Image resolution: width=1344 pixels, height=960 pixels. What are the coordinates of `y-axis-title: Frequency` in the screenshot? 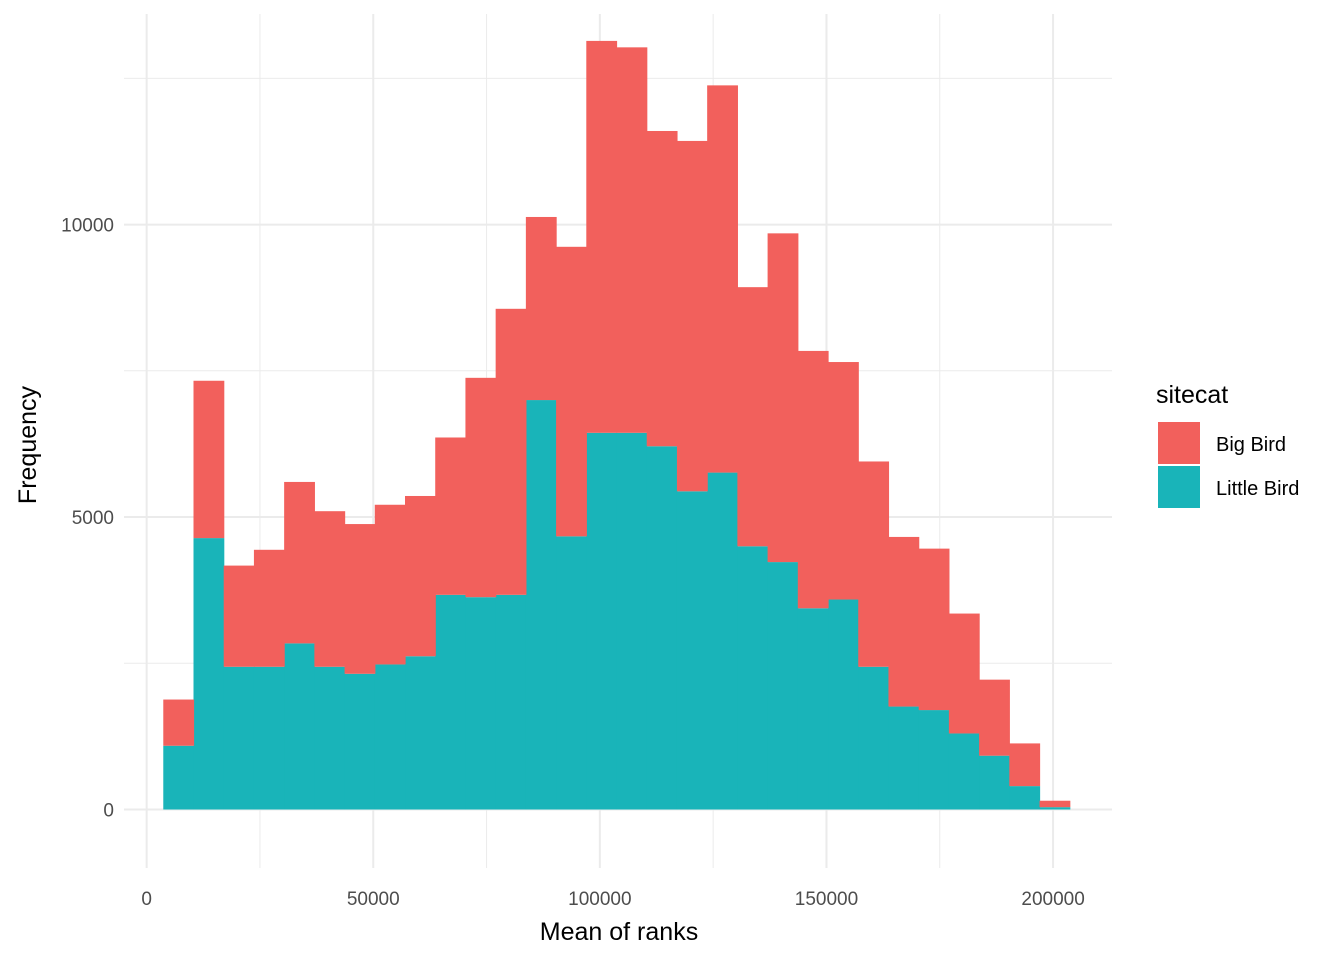 It's located at (28, 444).